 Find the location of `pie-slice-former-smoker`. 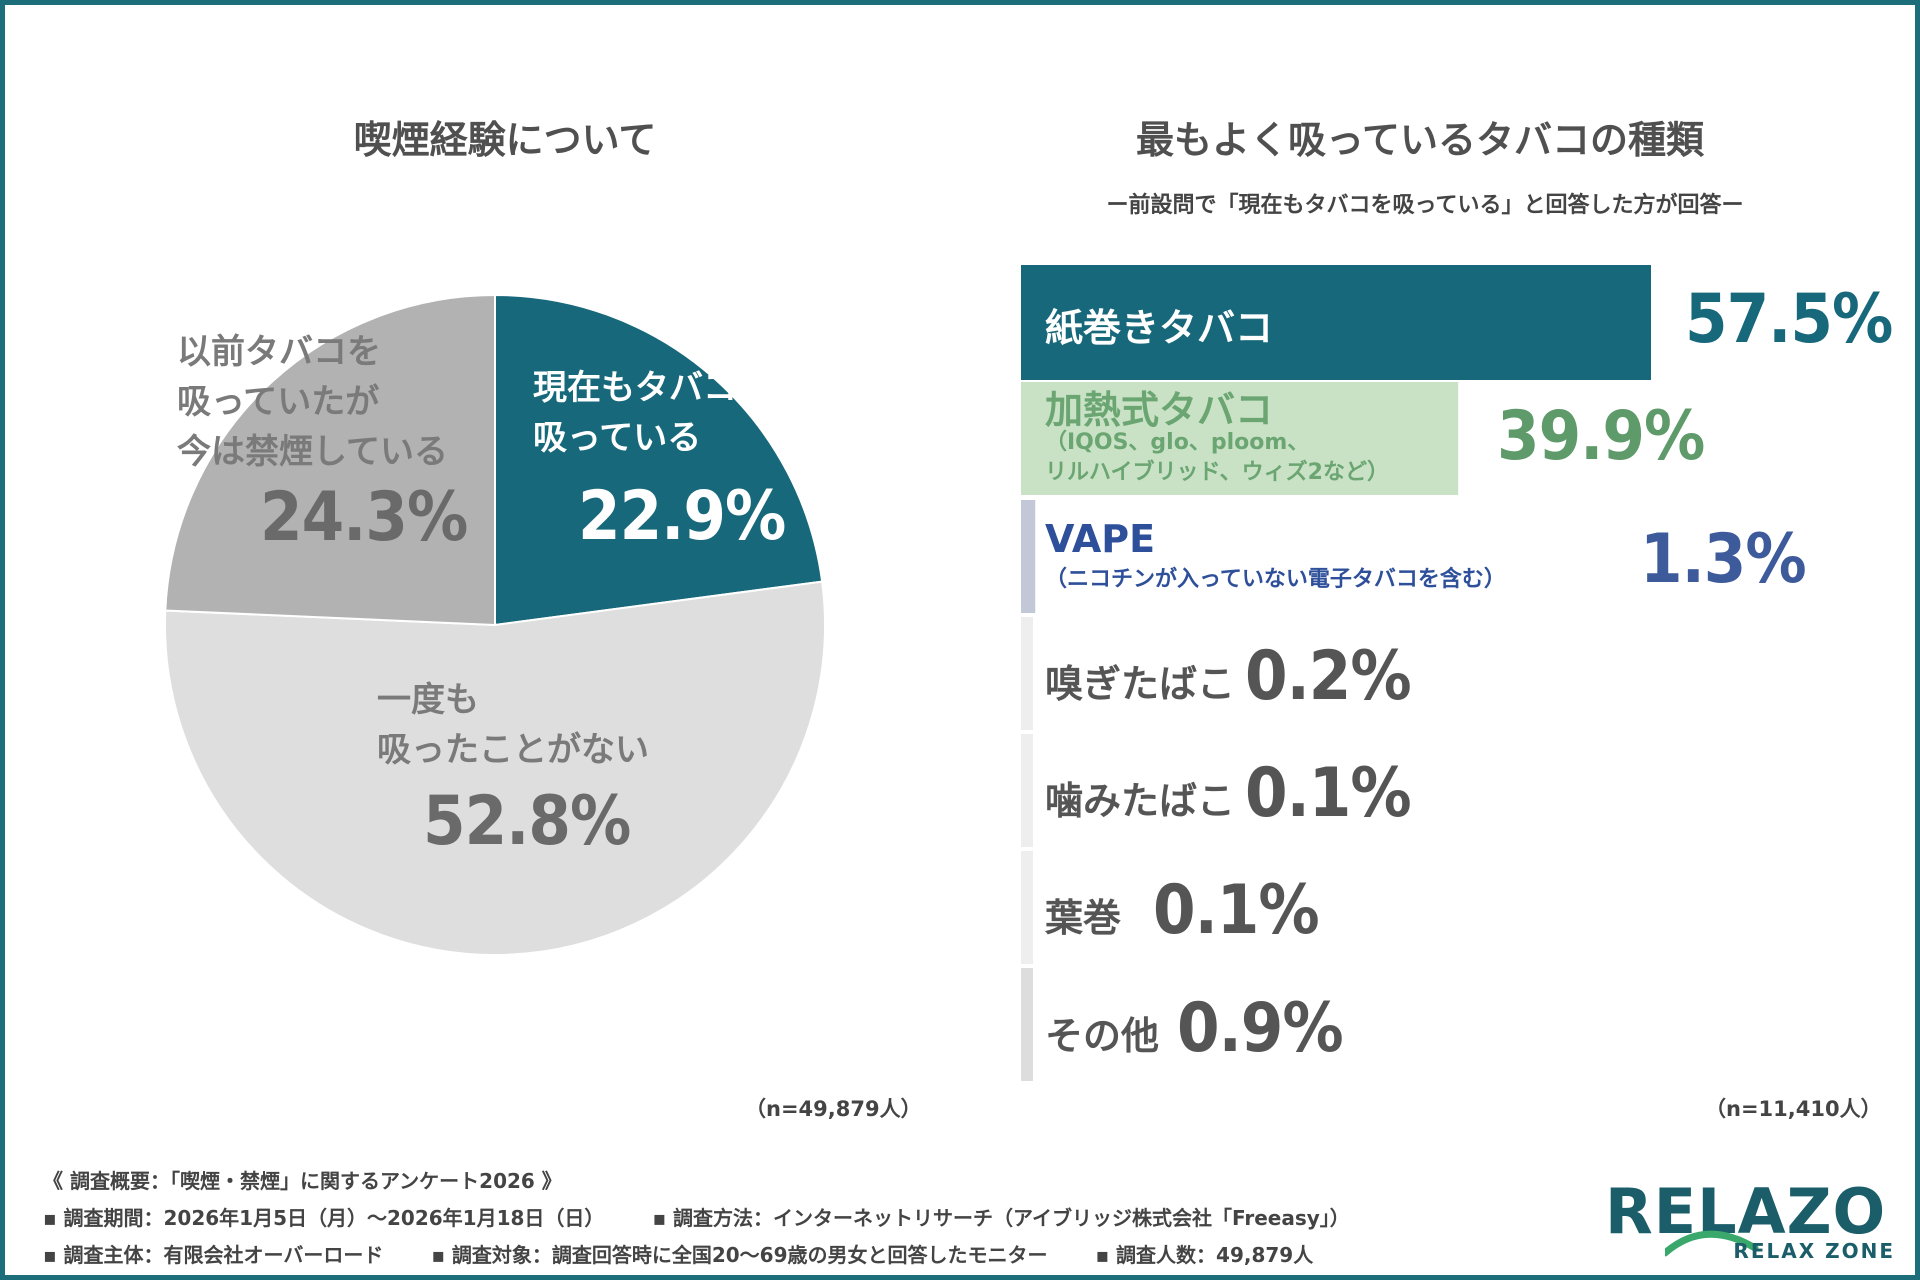

pie-slice-former-smoker is located at coordinates (330, 460).